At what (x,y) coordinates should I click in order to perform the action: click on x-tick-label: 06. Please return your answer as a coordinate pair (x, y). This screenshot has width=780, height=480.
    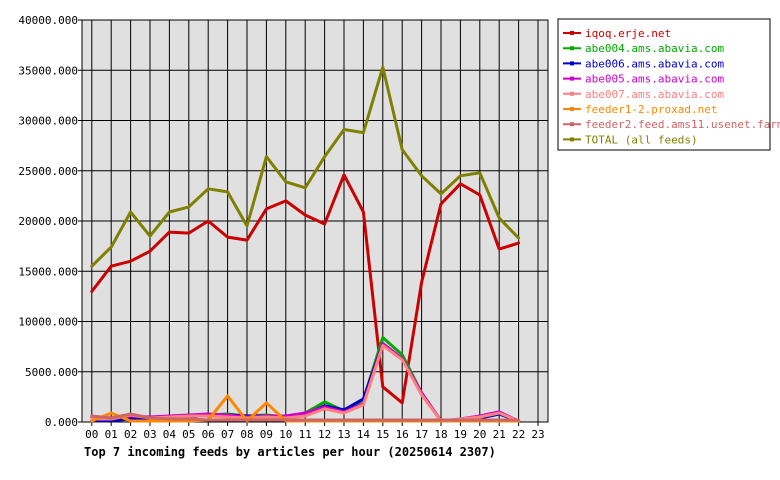
    Looking at the image, I should click on (208, 434).